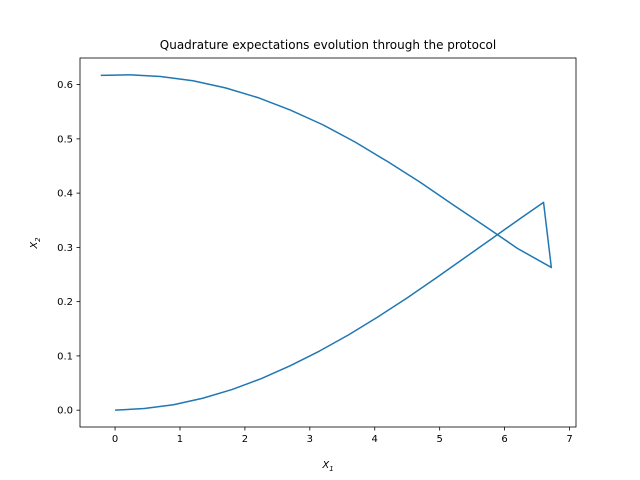 The width and height of the screenshot is (640, 480). What do you see at coordinates (65, 356) in the screenshot?
I see `y-tick-label: 0.1` at bounding box center [65, 356].